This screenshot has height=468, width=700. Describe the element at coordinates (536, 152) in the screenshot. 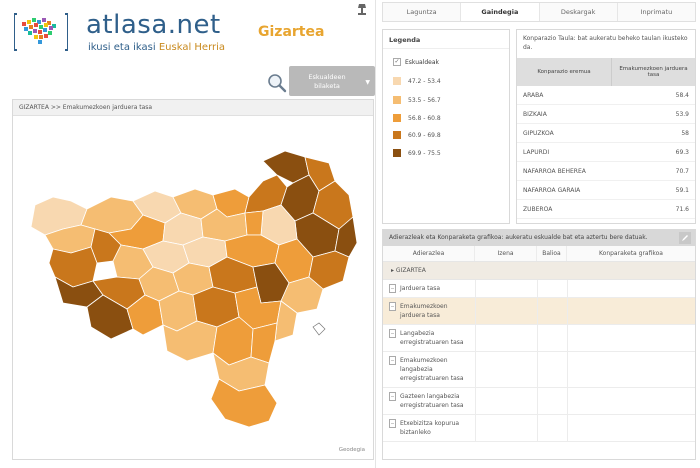

I see `row-name: LAPURDI` at that location.